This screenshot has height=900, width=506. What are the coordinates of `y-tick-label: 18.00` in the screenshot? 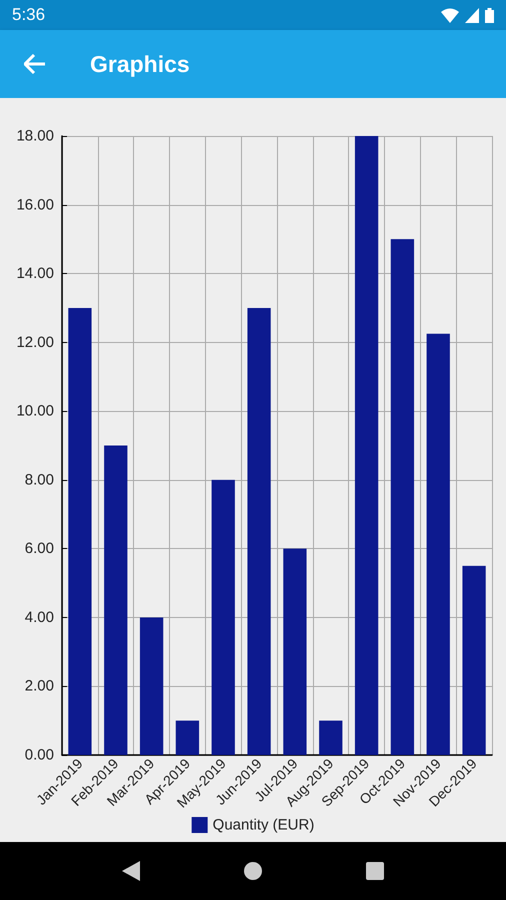 It's located at (35, 136).